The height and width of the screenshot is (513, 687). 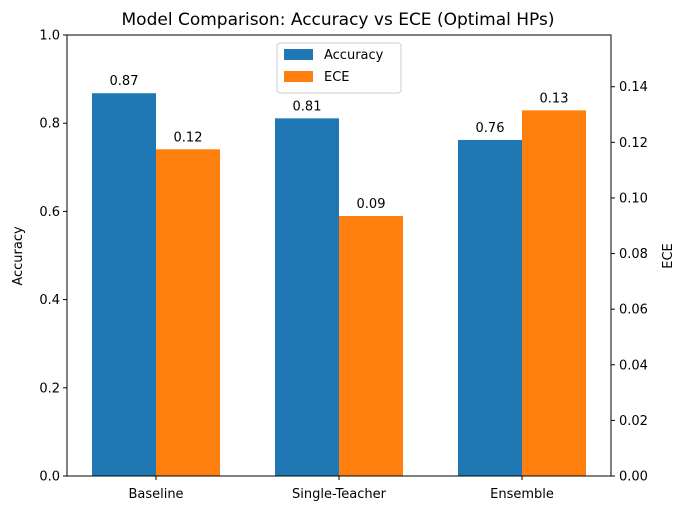 I want to click on y2-tick-label: 0.06, so click(x=633, y=310).